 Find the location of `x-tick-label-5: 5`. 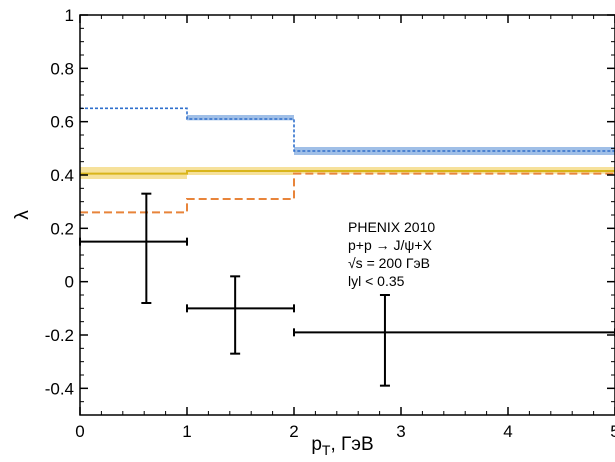

x-tick-label-5: 5 is located at coordinates (612, 431).